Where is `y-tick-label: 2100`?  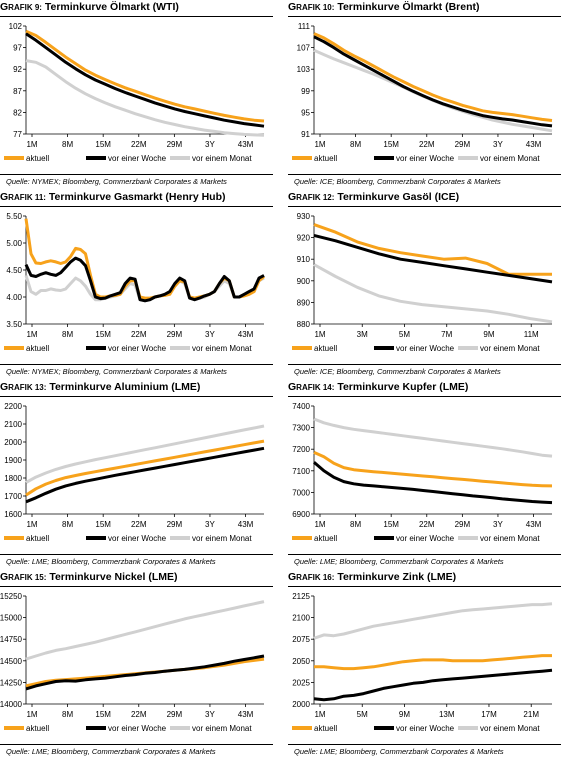
y-tick-label: 2100 is located at coordinates (13, 424).